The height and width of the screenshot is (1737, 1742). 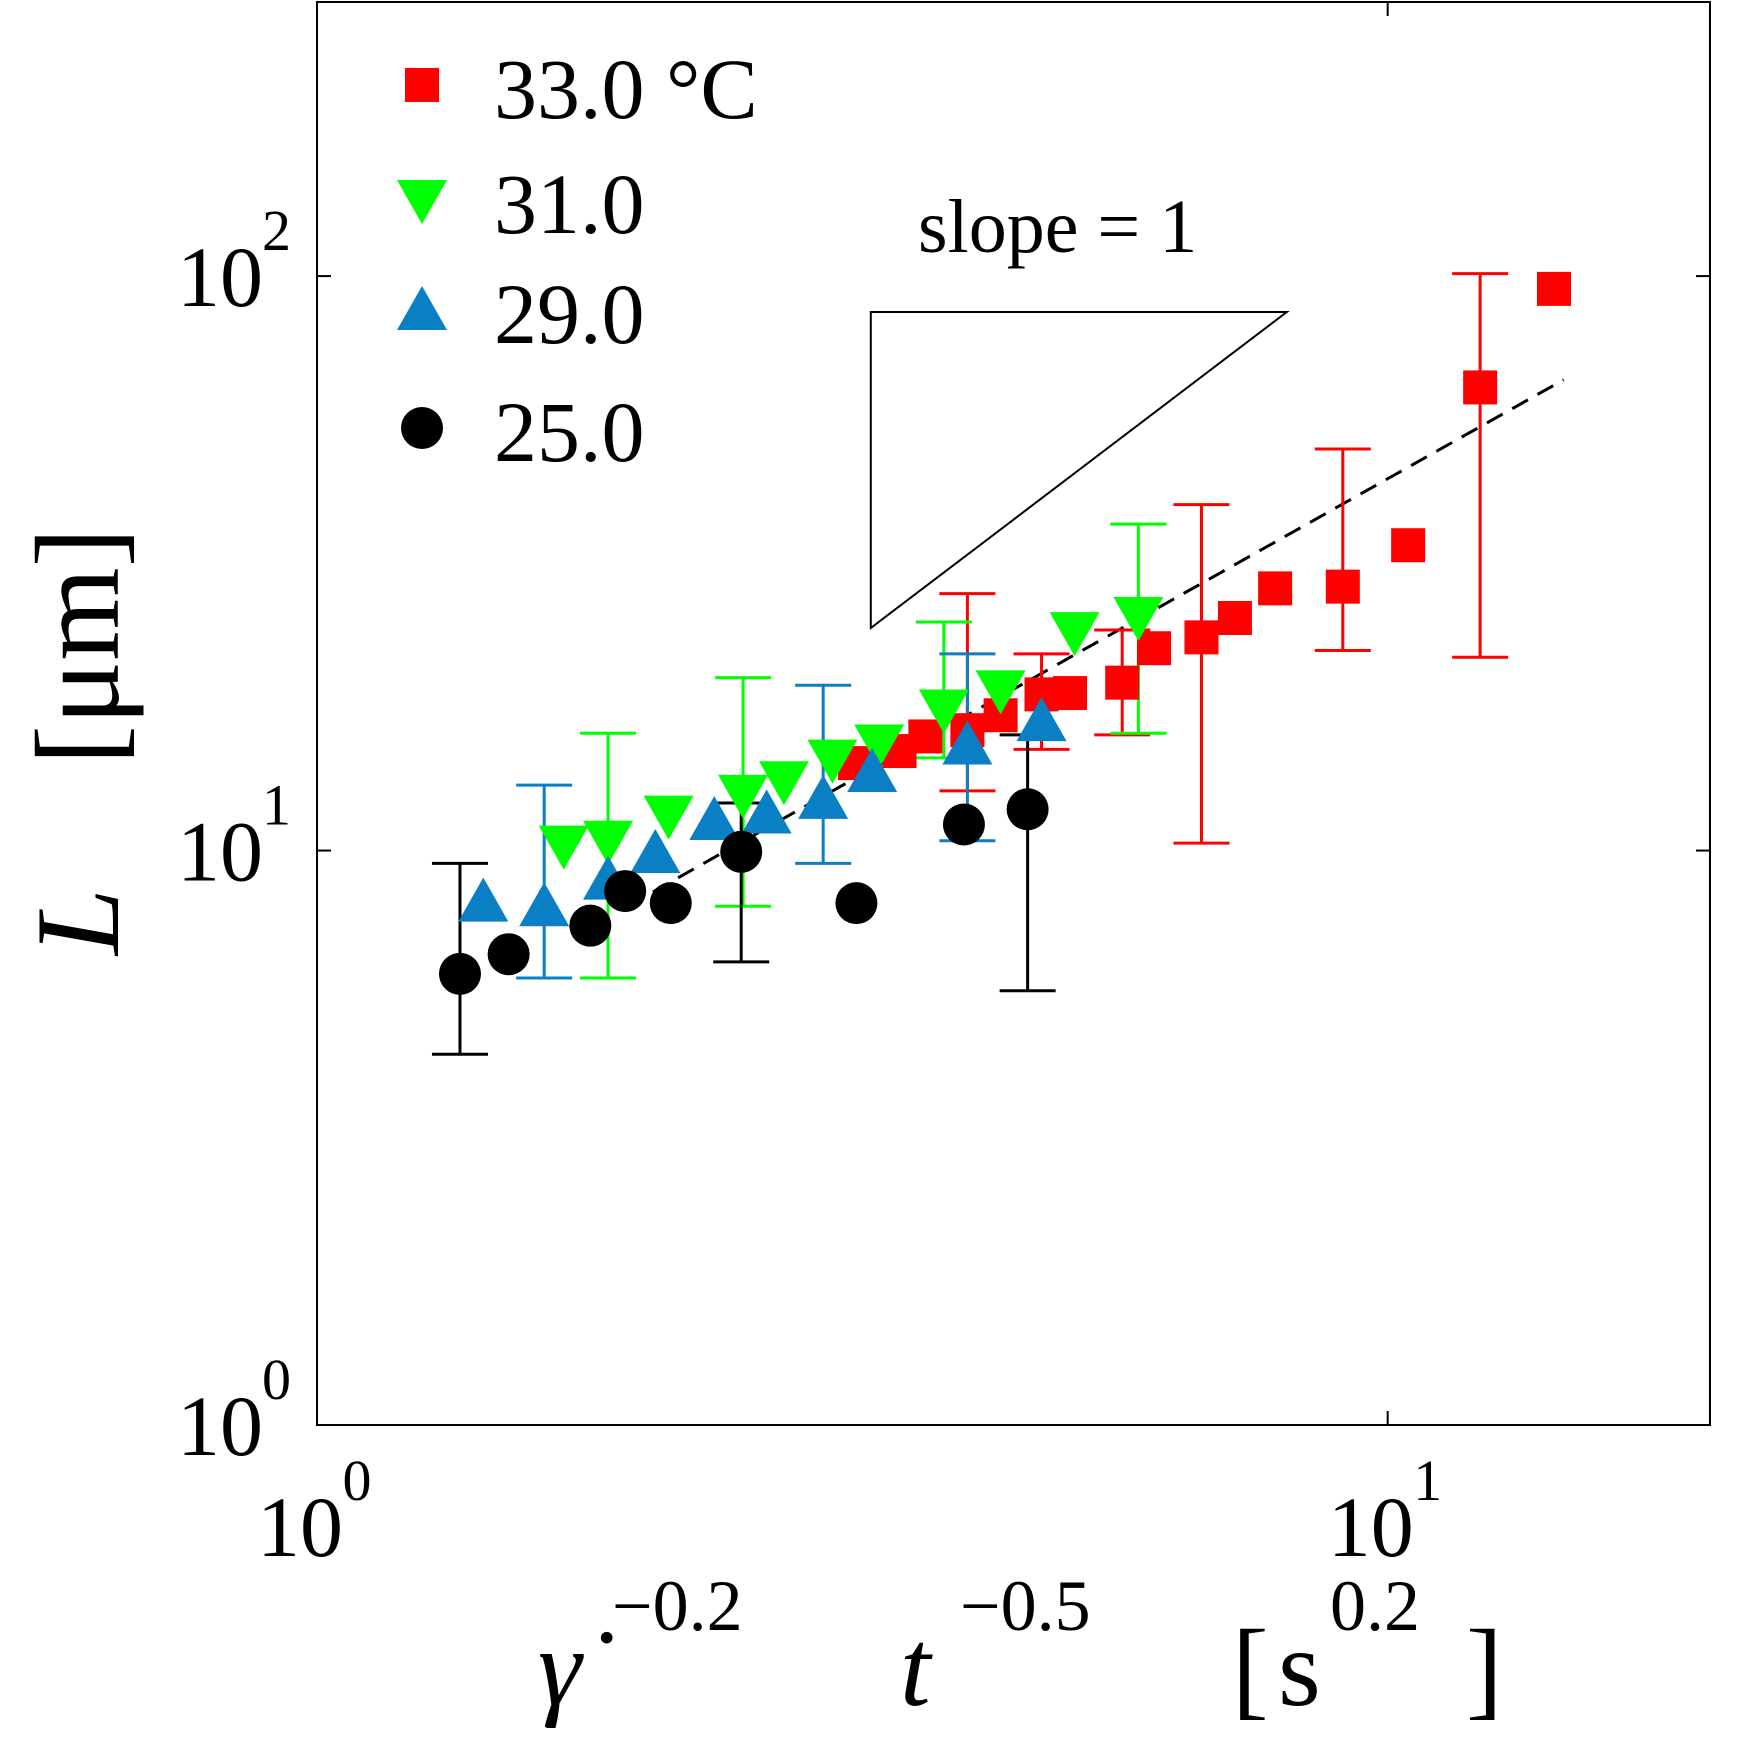 What do you see at coordinates (575, 1668) in the screenshot?
I see `x-label-symbol: γ̇` at bounding box center [575, 1668].